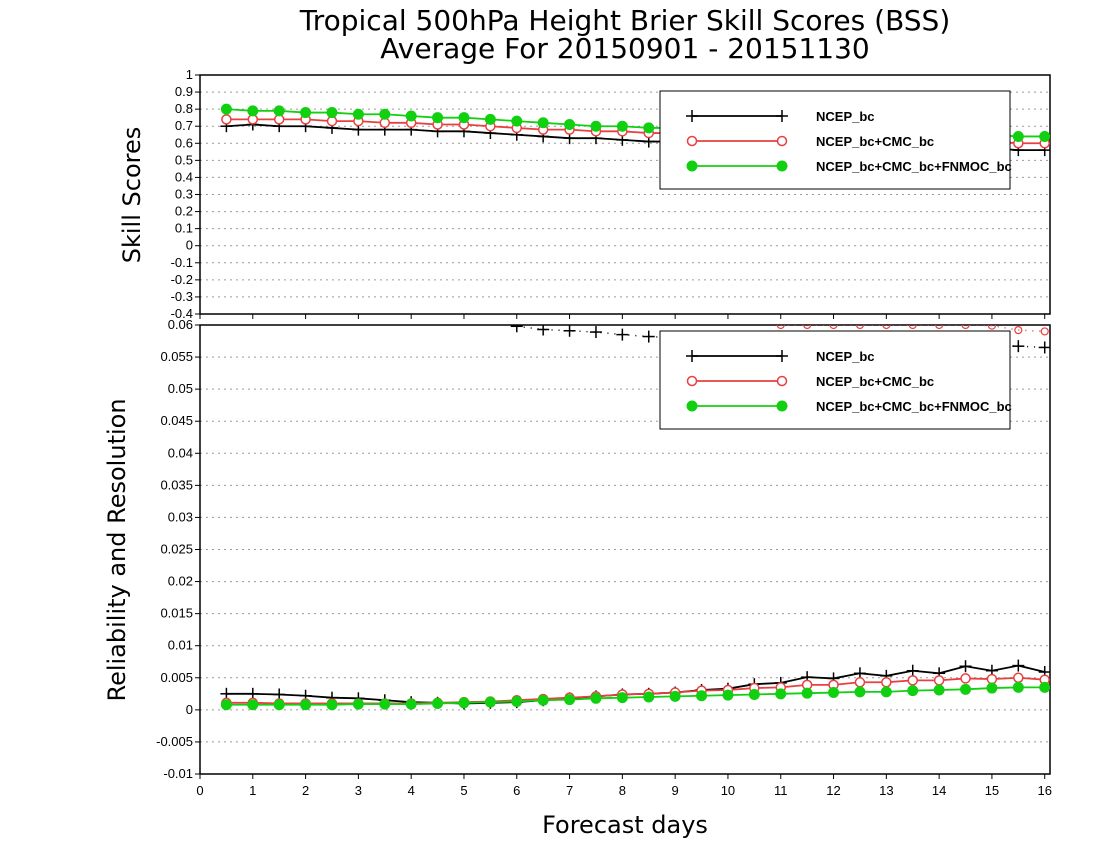 The image size is (1100, 850). Describe the element at coordinates (117, 549) in the screenshot. I see `y-axis-label: Reliability and Resolution` at that location.